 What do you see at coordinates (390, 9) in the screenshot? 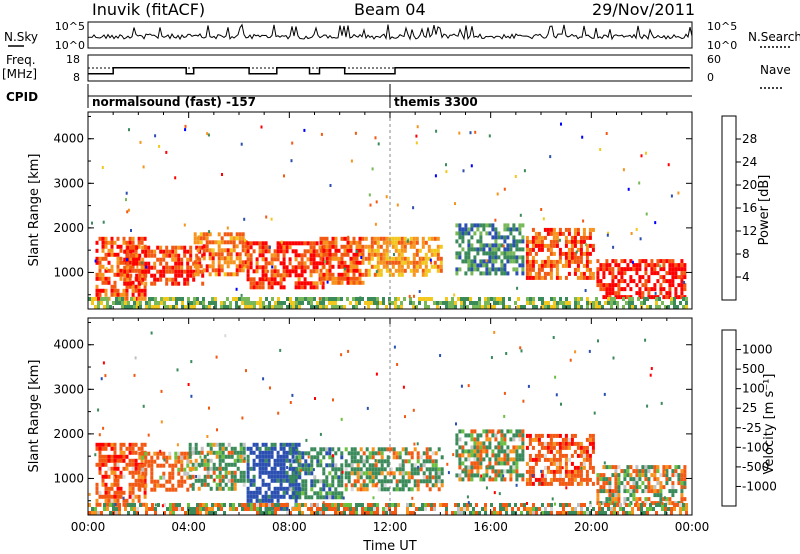
I see `beam-label: Beam 04` at bounding box center [390, 9].